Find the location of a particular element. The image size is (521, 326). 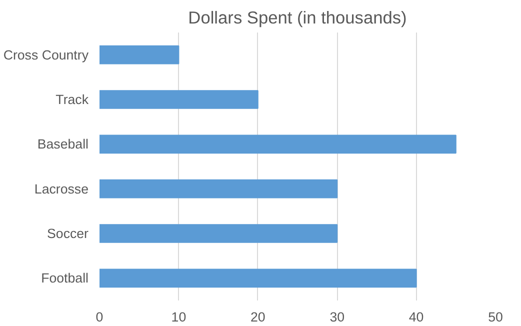

chart-title: Dollars Spent (in thousands) is located at coordinates (297, 18).